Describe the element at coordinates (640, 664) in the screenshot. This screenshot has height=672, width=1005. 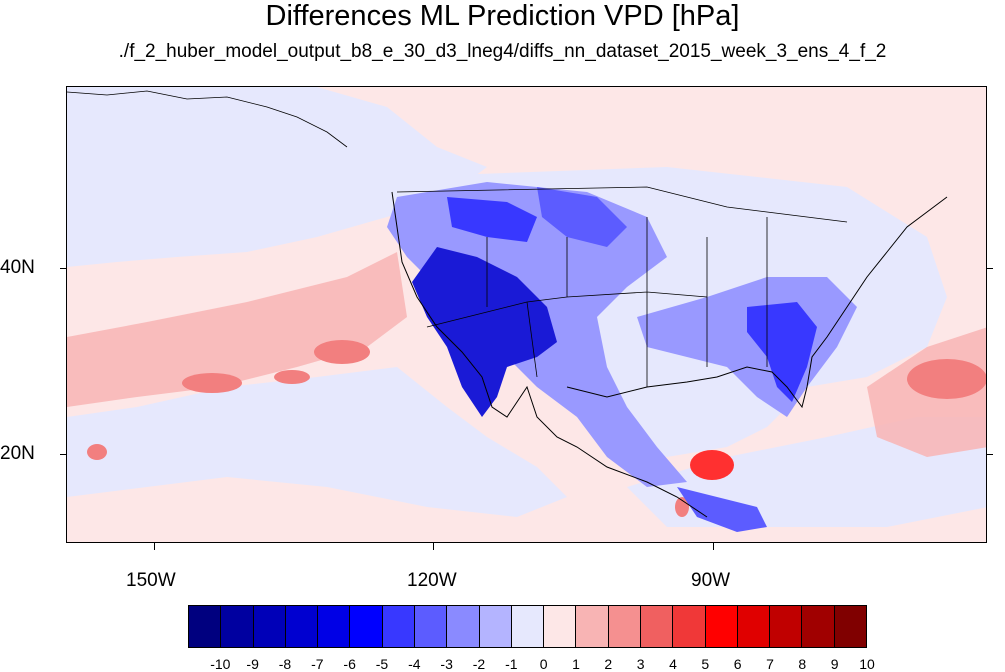
I see `colorbar-tick-label: 3` at that location.